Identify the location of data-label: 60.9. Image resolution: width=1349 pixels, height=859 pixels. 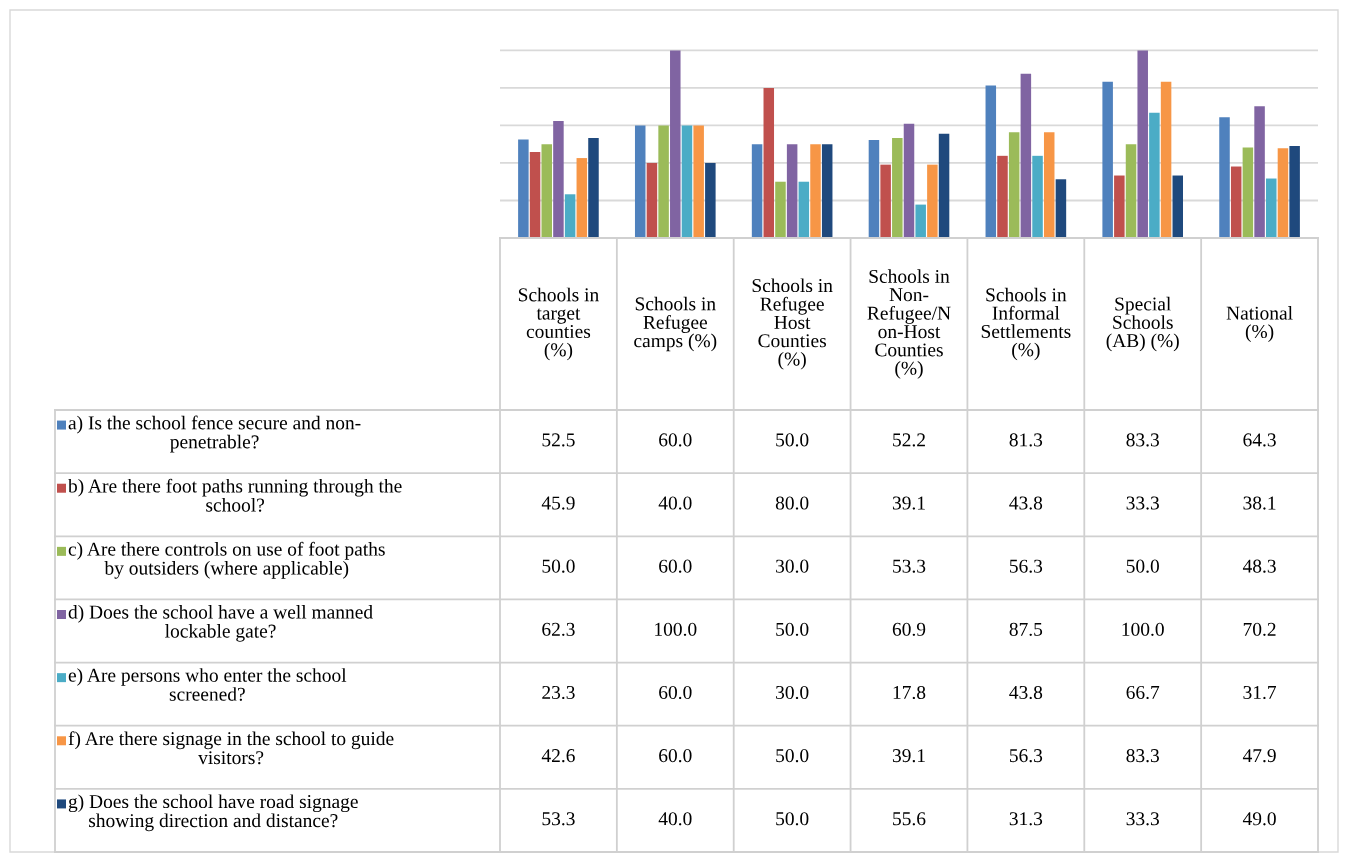
(909, 629).